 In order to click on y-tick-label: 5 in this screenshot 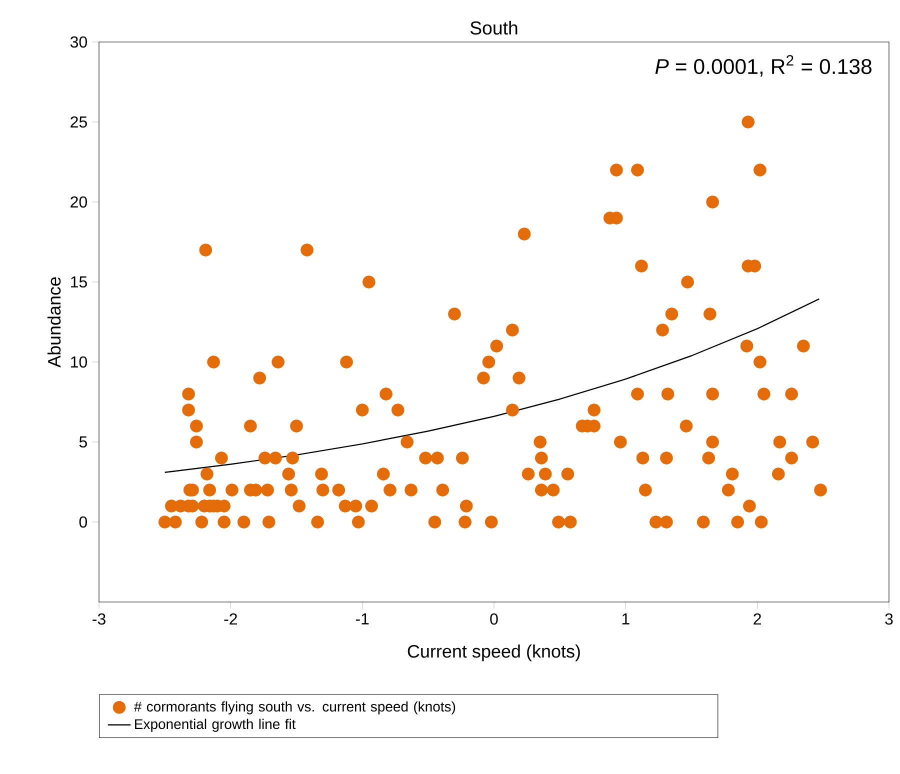, I will do `click(83, 442)`.